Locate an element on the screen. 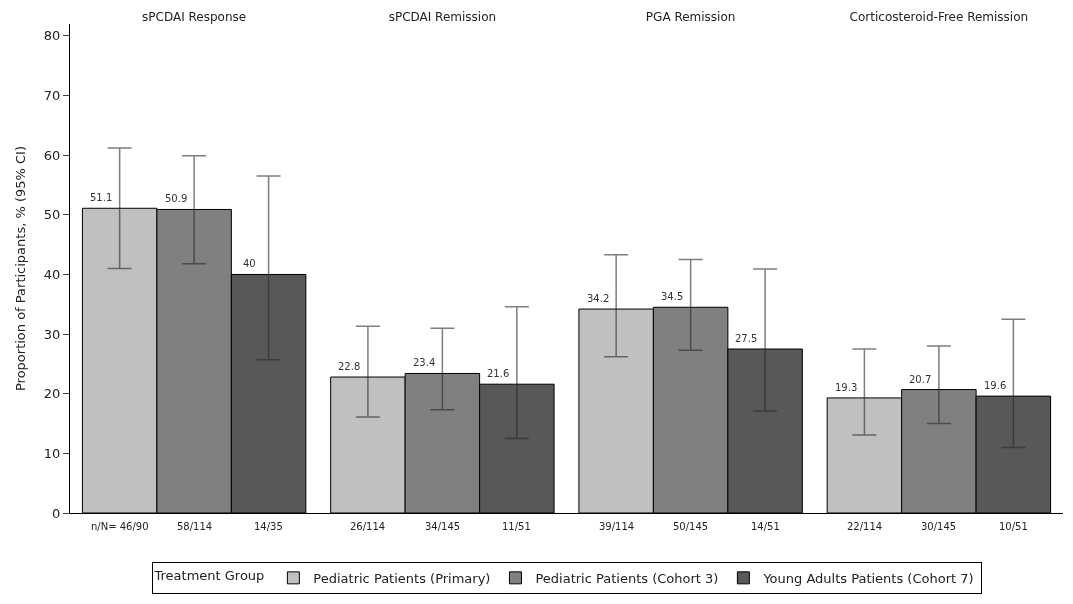 The height and width of the screenshot is (604, 1073). y-tick-label: 40 is located at coordinates (52, 275).